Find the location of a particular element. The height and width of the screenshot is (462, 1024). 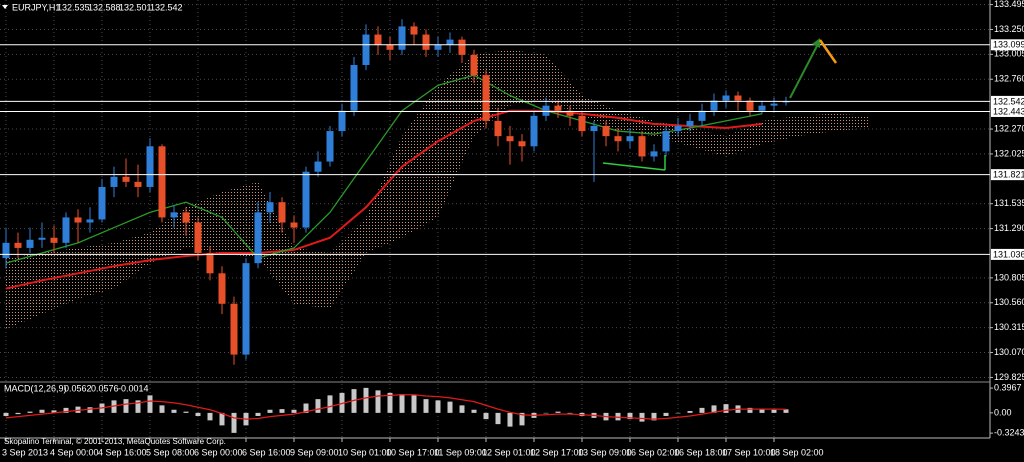

x-tick-label: 10 Sep 17:00 is located at coordinates (413, 452).